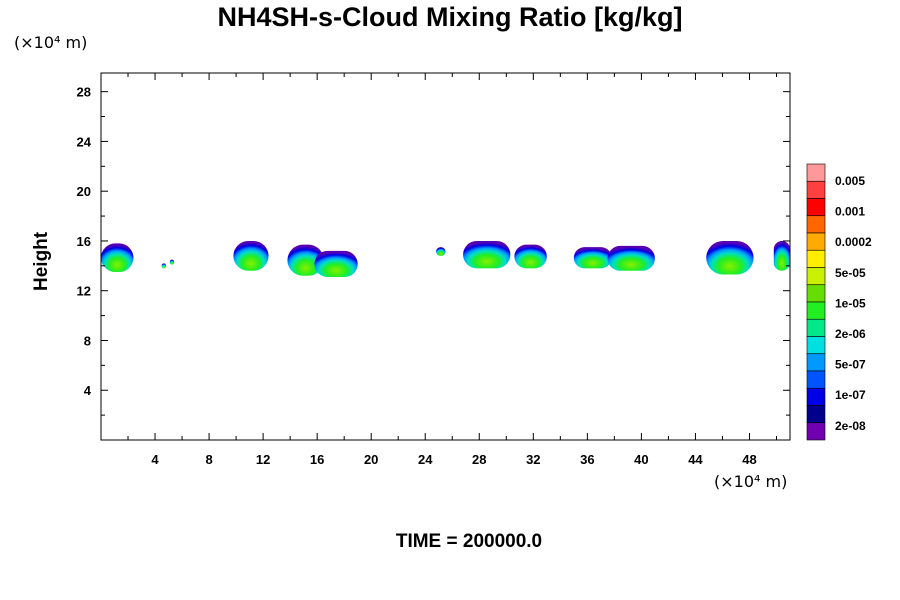 This screenshot has width=900, height=600. What do you see at coordinates (425, 459) in the screenshot?
I see `x-tick-label: 24` at bounding box center [425, 459].